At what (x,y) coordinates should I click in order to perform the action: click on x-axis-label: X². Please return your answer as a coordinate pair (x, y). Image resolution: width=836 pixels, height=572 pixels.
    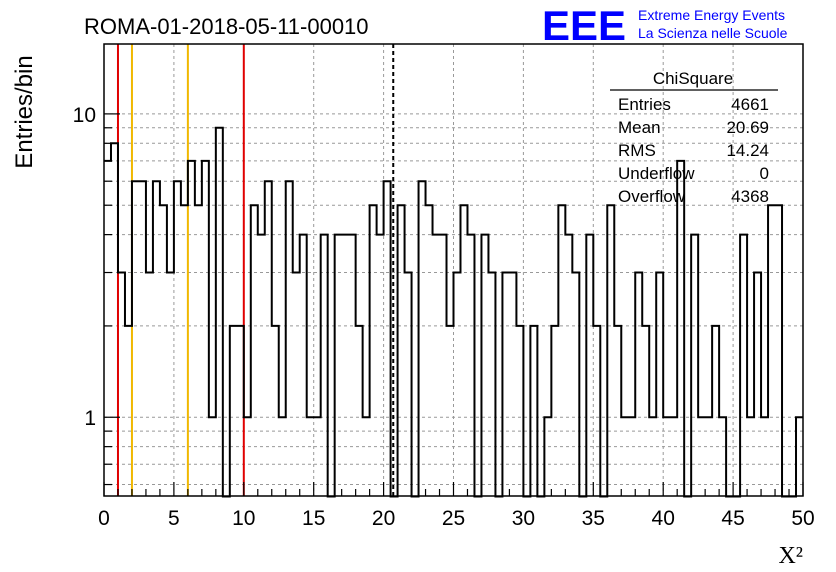
    Looking at the image, I should click on (790, 556).